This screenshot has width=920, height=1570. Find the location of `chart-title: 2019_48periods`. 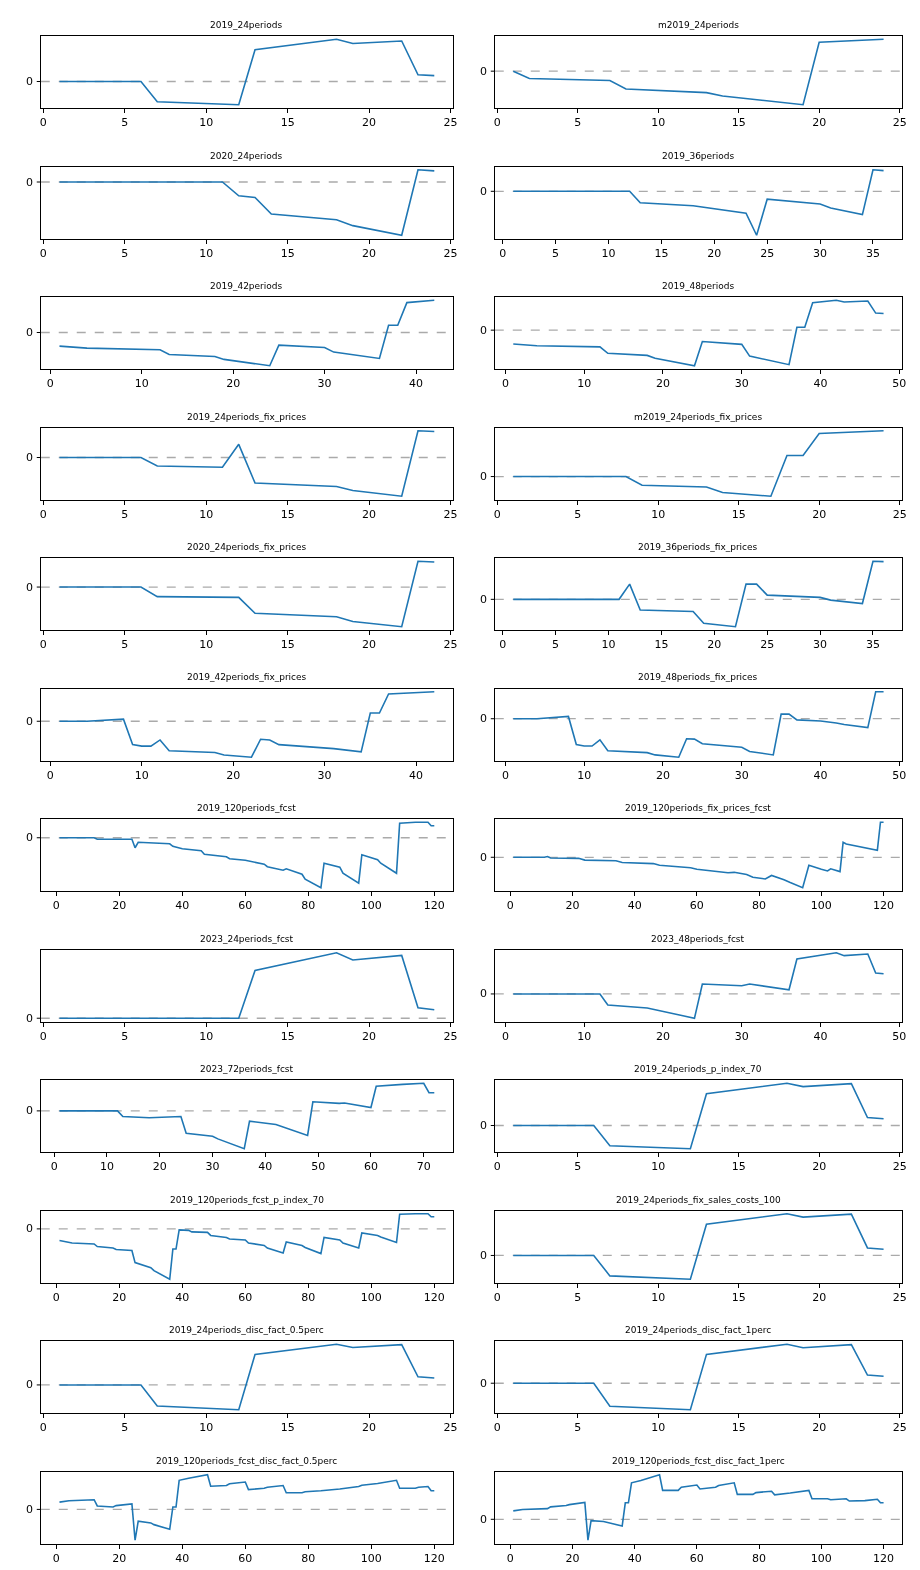

chart-title: 2019_48periods is located at coordinates (698, 286).